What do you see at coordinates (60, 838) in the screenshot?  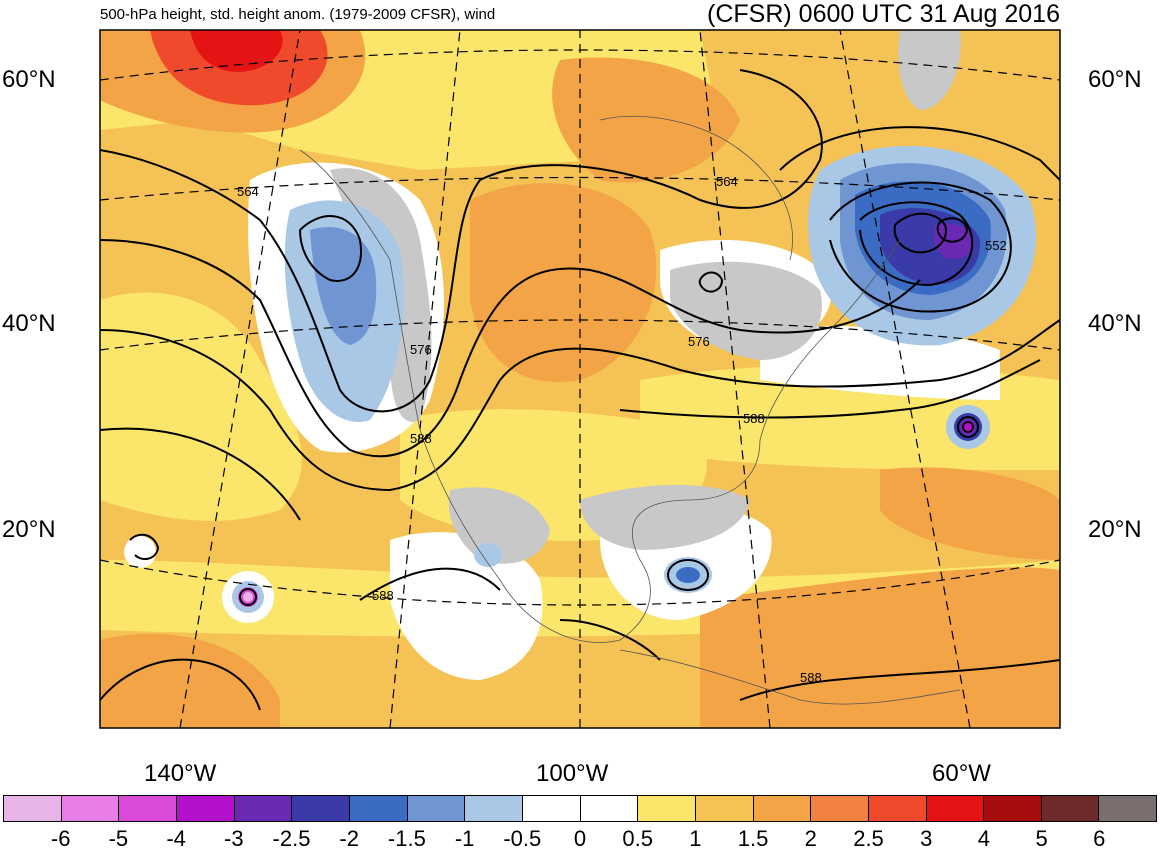 I see `colorbar-tick-label: -6` at bounding box center [60, 838].